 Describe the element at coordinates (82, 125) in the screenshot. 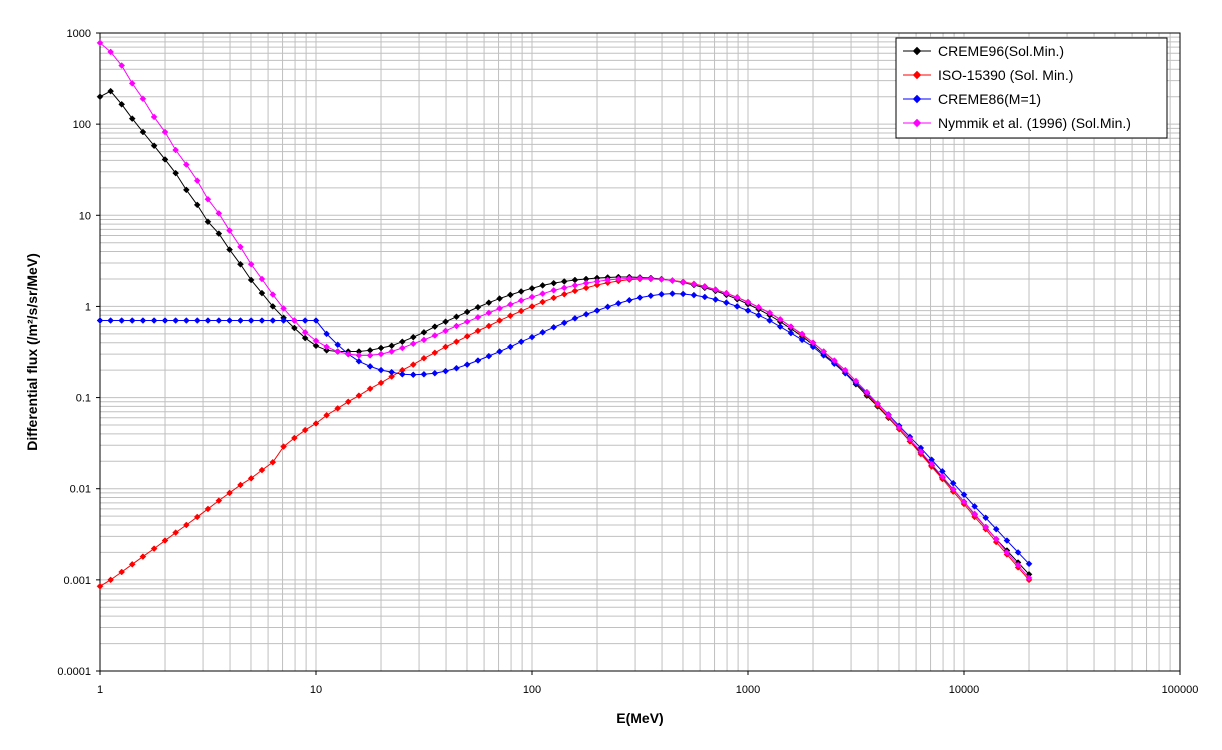

I see `y-tick-label: 100` at that location.